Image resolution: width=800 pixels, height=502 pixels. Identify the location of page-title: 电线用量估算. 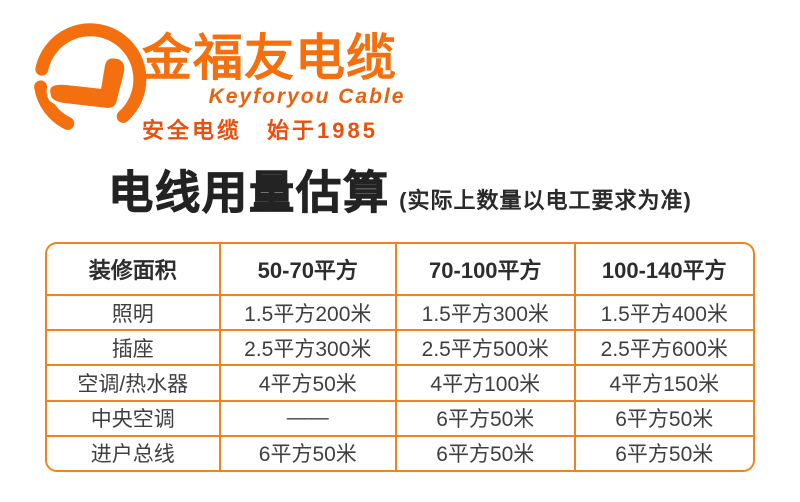
(249, 193).